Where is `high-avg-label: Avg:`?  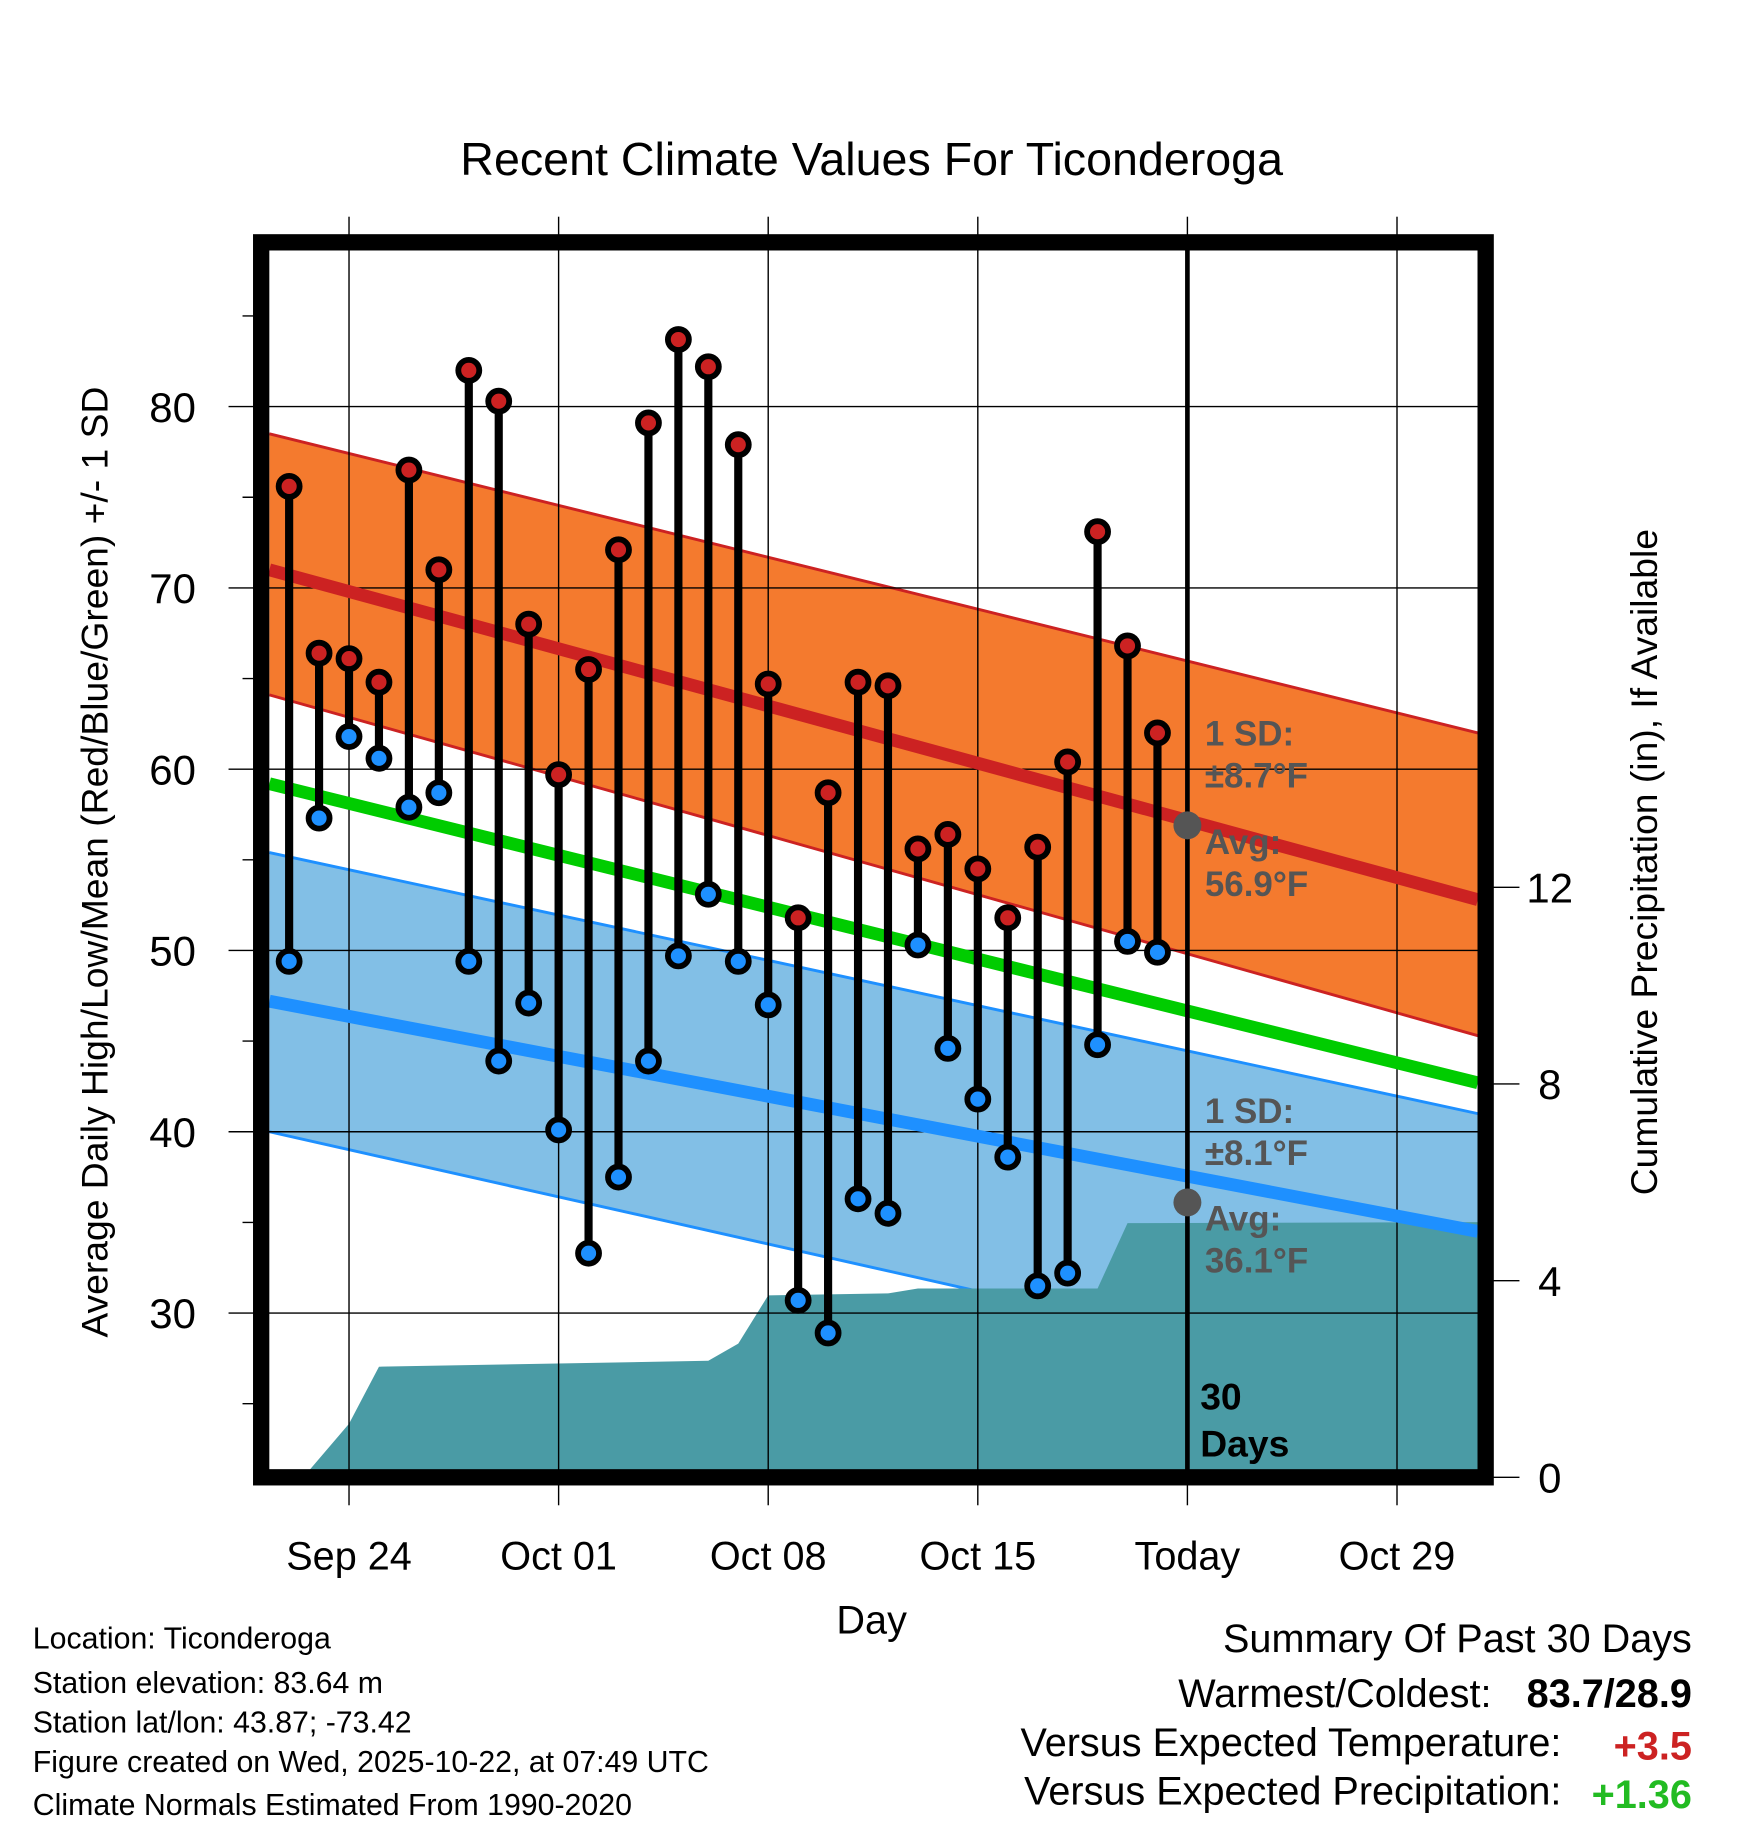
high-avg-label: Avg: is located at coordinates (1243, 842).